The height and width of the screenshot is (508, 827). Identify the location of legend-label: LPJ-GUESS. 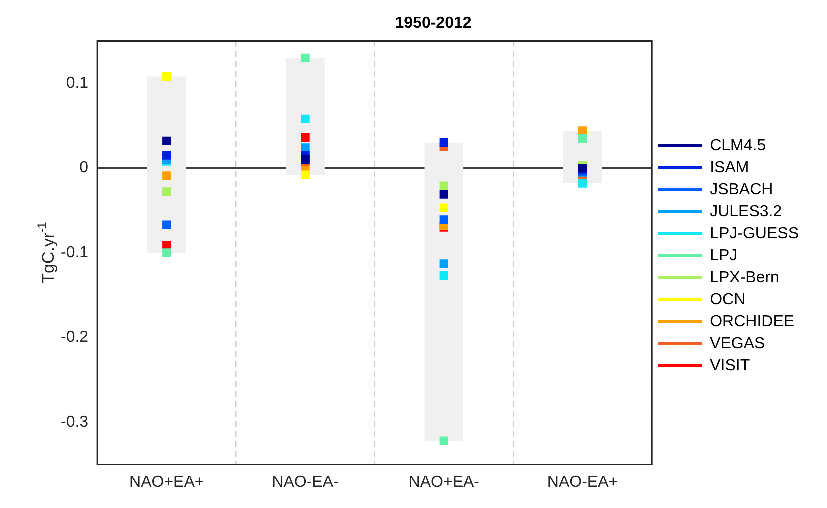
(755, 233).